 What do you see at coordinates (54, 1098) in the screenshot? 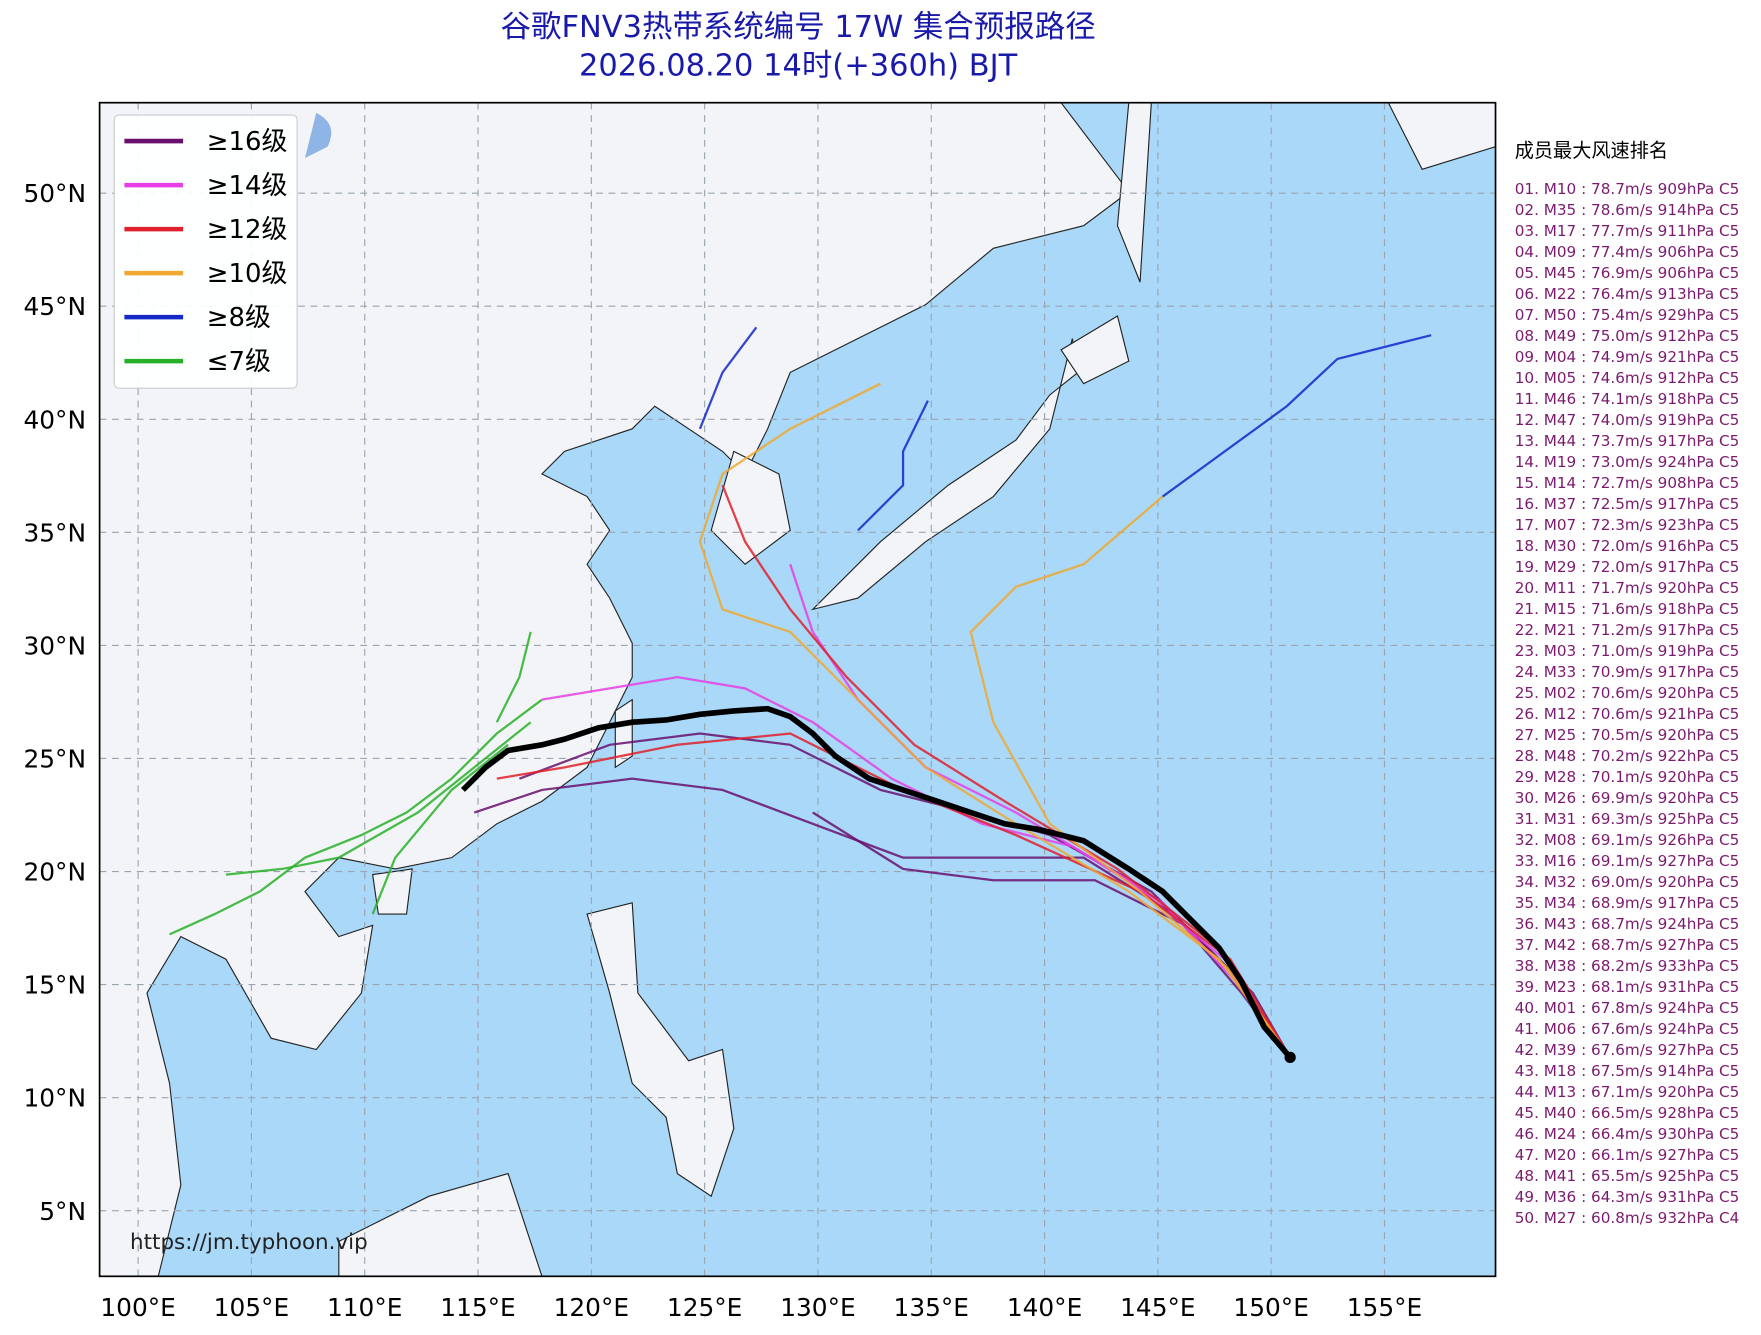
I see `y-tick-label: 10°N` at bounding box center [54, 1098].